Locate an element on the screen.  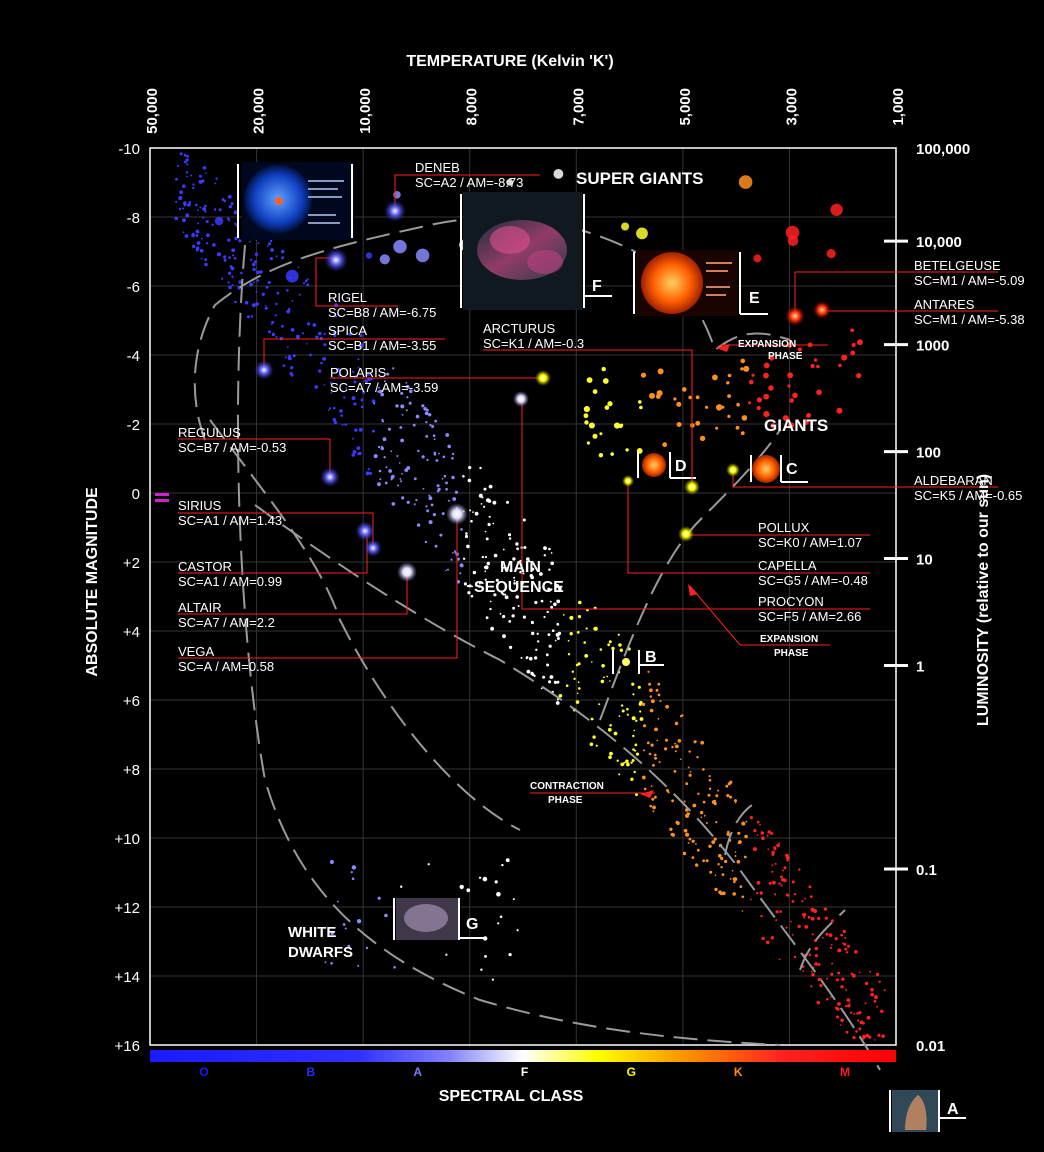
stage-label-e: E is located at coordinates (754, 298).